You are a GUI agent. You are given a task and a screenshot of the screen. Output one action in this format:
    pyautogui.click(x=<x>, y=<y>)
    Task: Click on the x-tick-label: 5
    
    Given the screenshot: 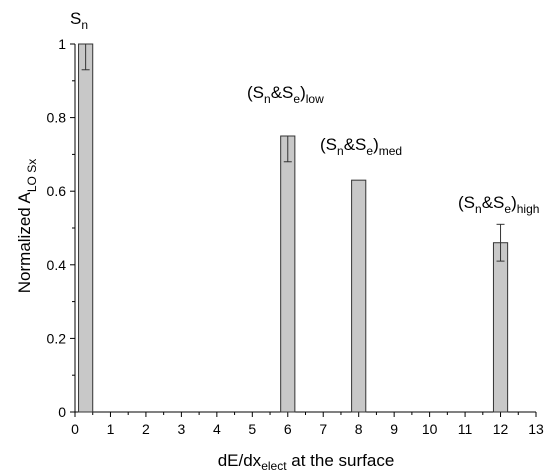 What is the action you would take?
    pyautogui.click(x=252, y=429)
    